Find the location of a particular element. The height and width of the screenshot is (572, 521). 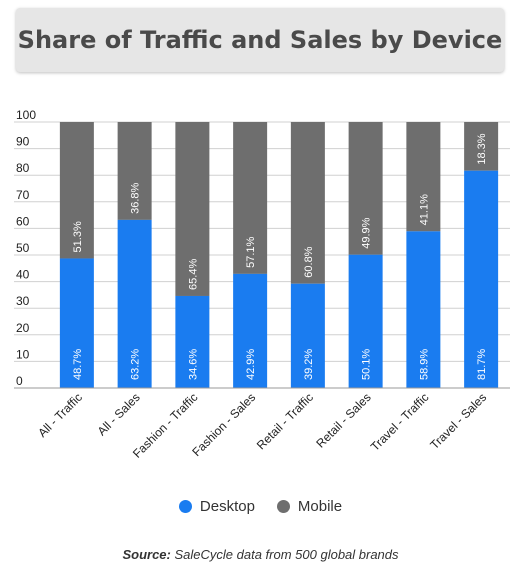

y-tick-label: 30 is located at coordinates (23, 301).